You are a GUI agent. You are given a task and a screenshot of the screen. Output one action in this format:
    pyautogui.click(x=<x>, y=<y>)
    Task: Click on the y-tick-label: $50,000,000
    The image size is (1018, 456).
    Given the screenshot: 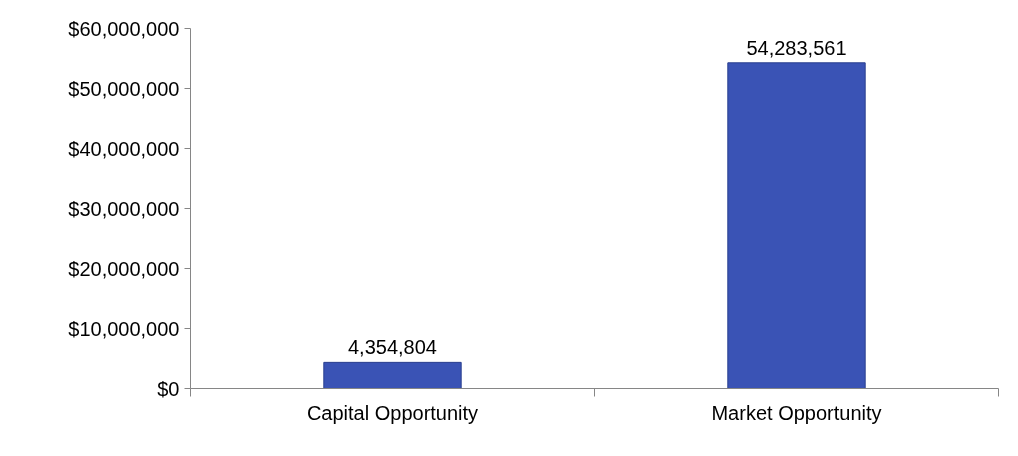 What is the action you would take?
    pyautogui.click(x=124, y=88)
    